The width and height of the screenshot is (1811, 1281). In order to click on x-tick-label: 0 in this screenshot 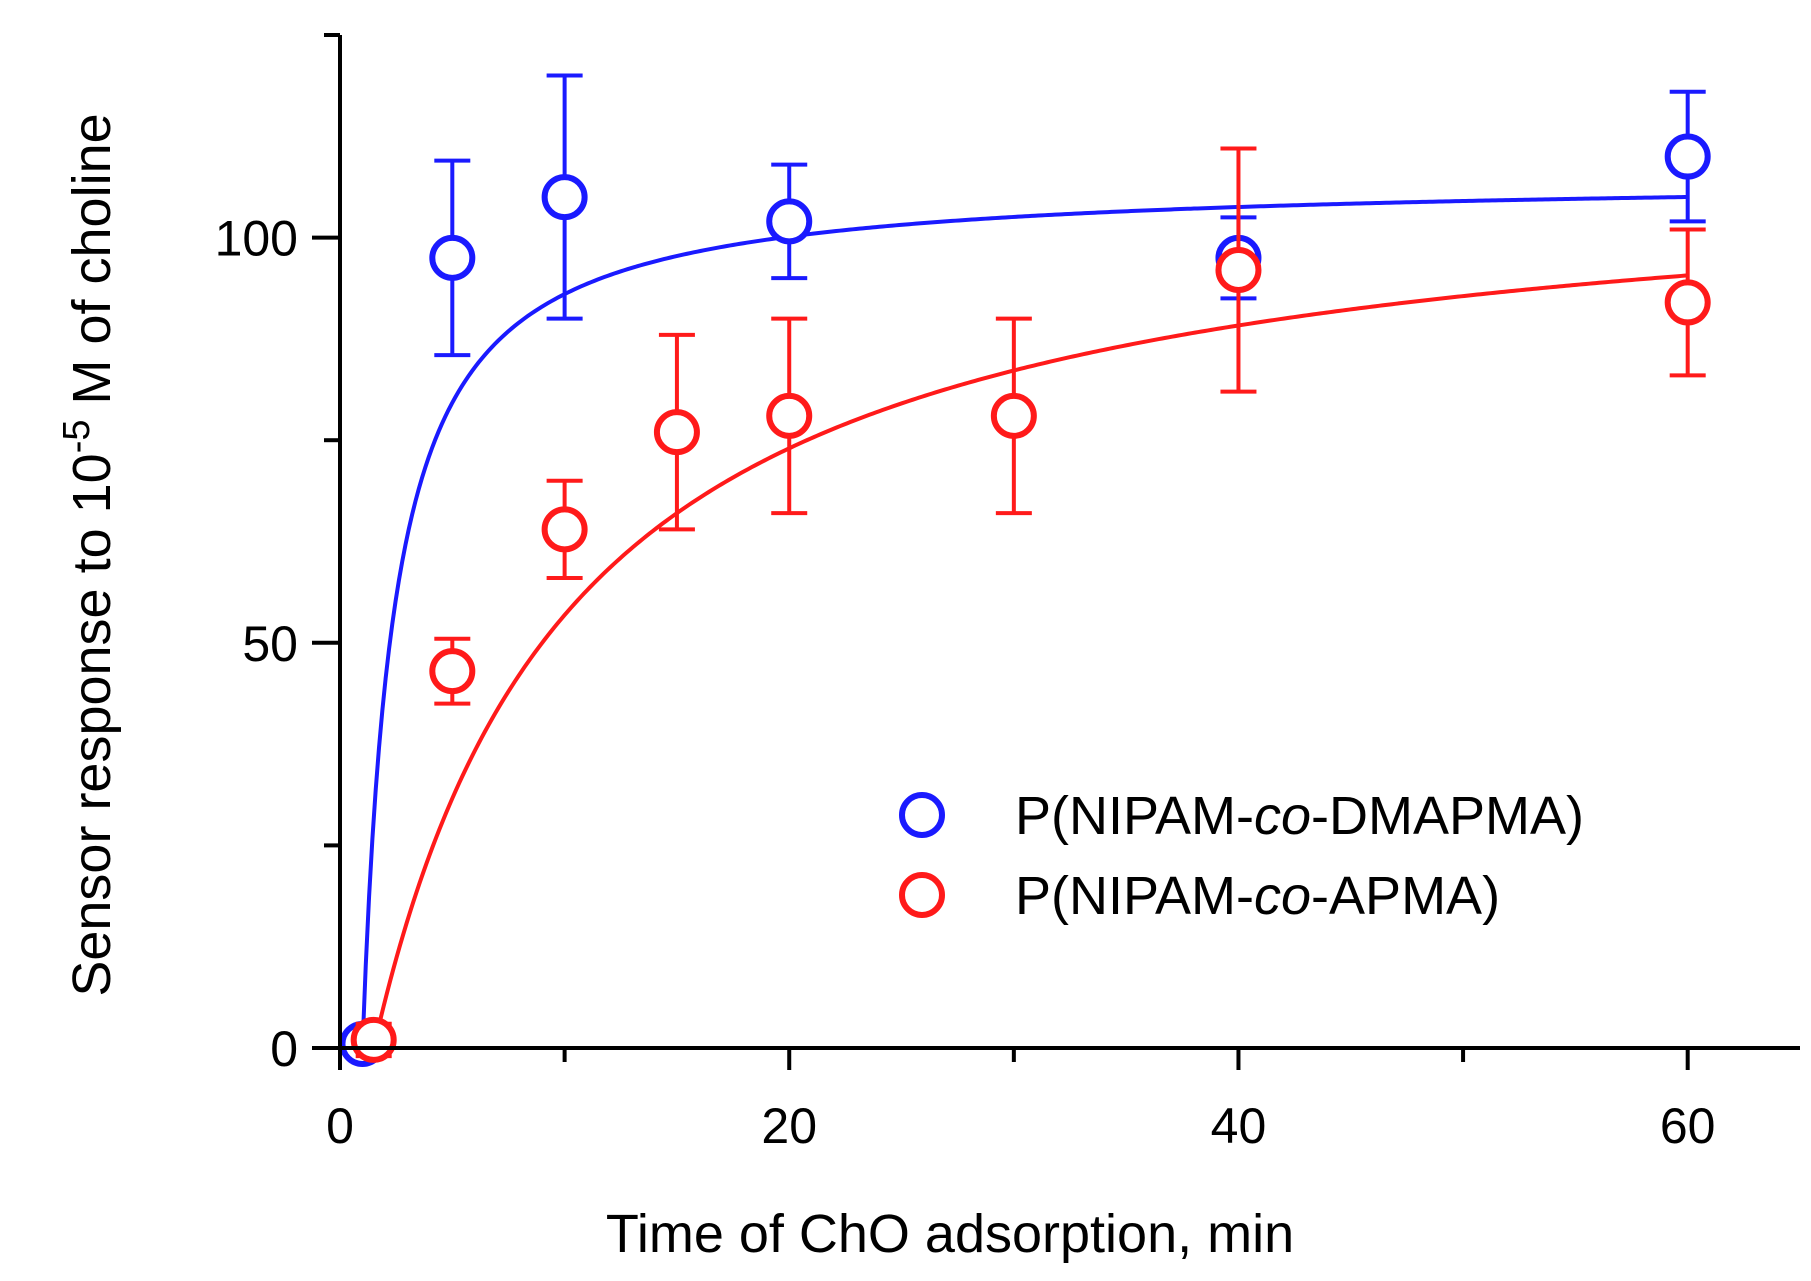, I will do `click(340, 1126)`.